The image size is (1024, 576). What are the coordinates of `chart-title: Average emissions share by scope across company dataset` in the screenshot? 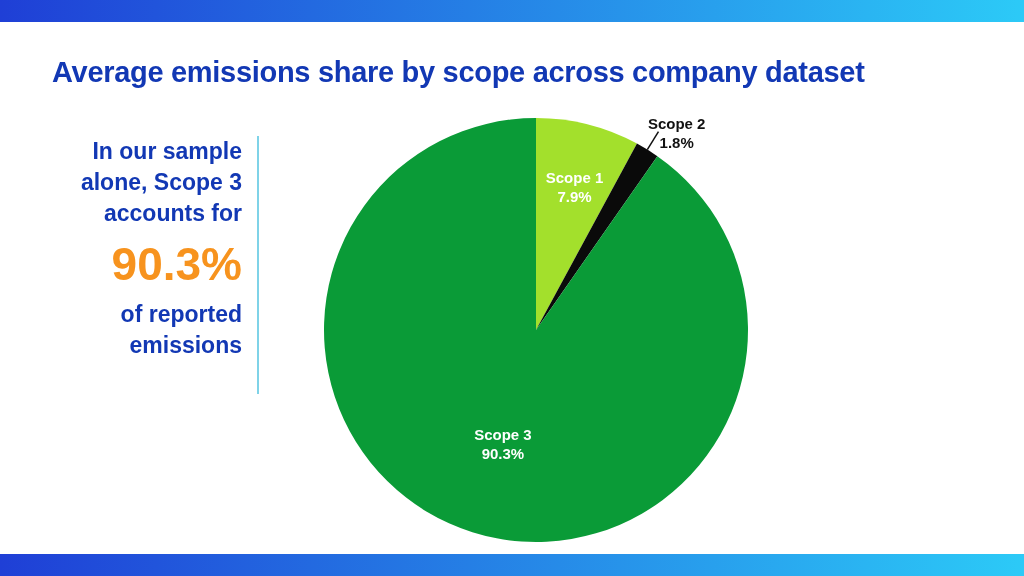 It's located at (458, 72).